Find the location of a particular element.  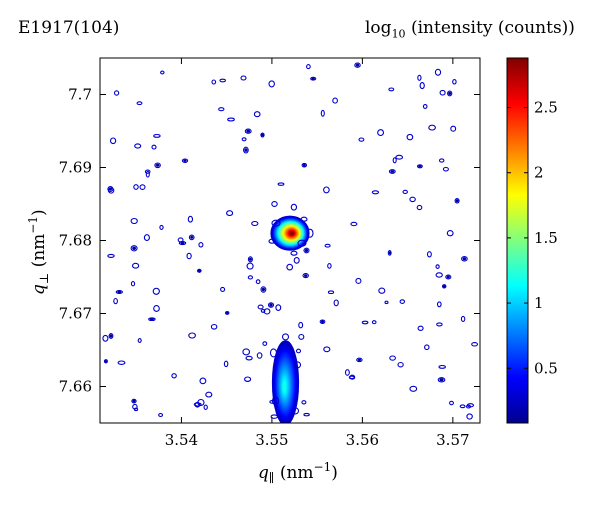

x-axis-label-symbol: q is located at coordinates (263, 473).